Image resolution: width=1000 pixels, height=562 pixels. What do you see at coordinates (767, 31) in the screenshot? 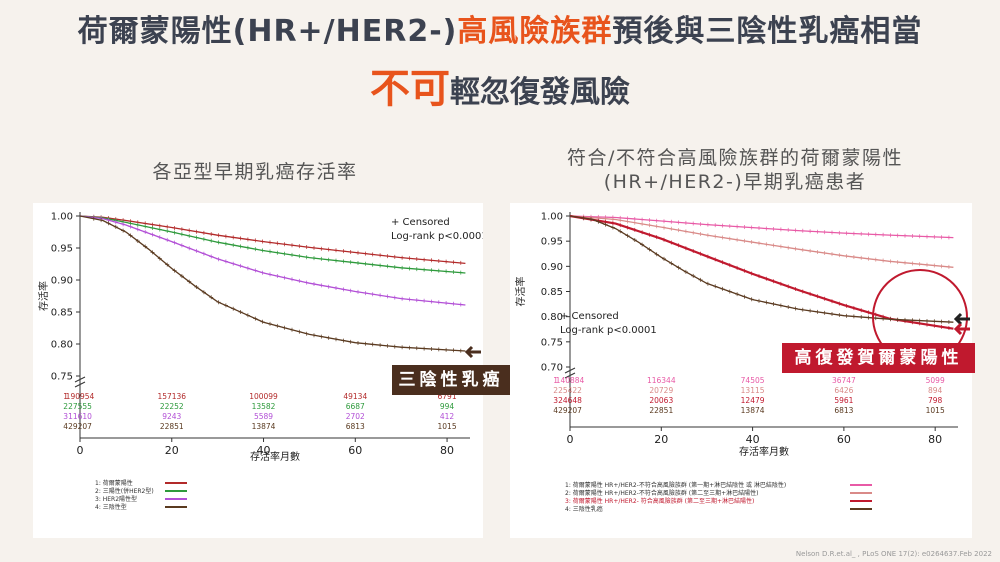
I see `title-part-c: 預後與三陰性乳癌相當` at bounding box center [767, 31].